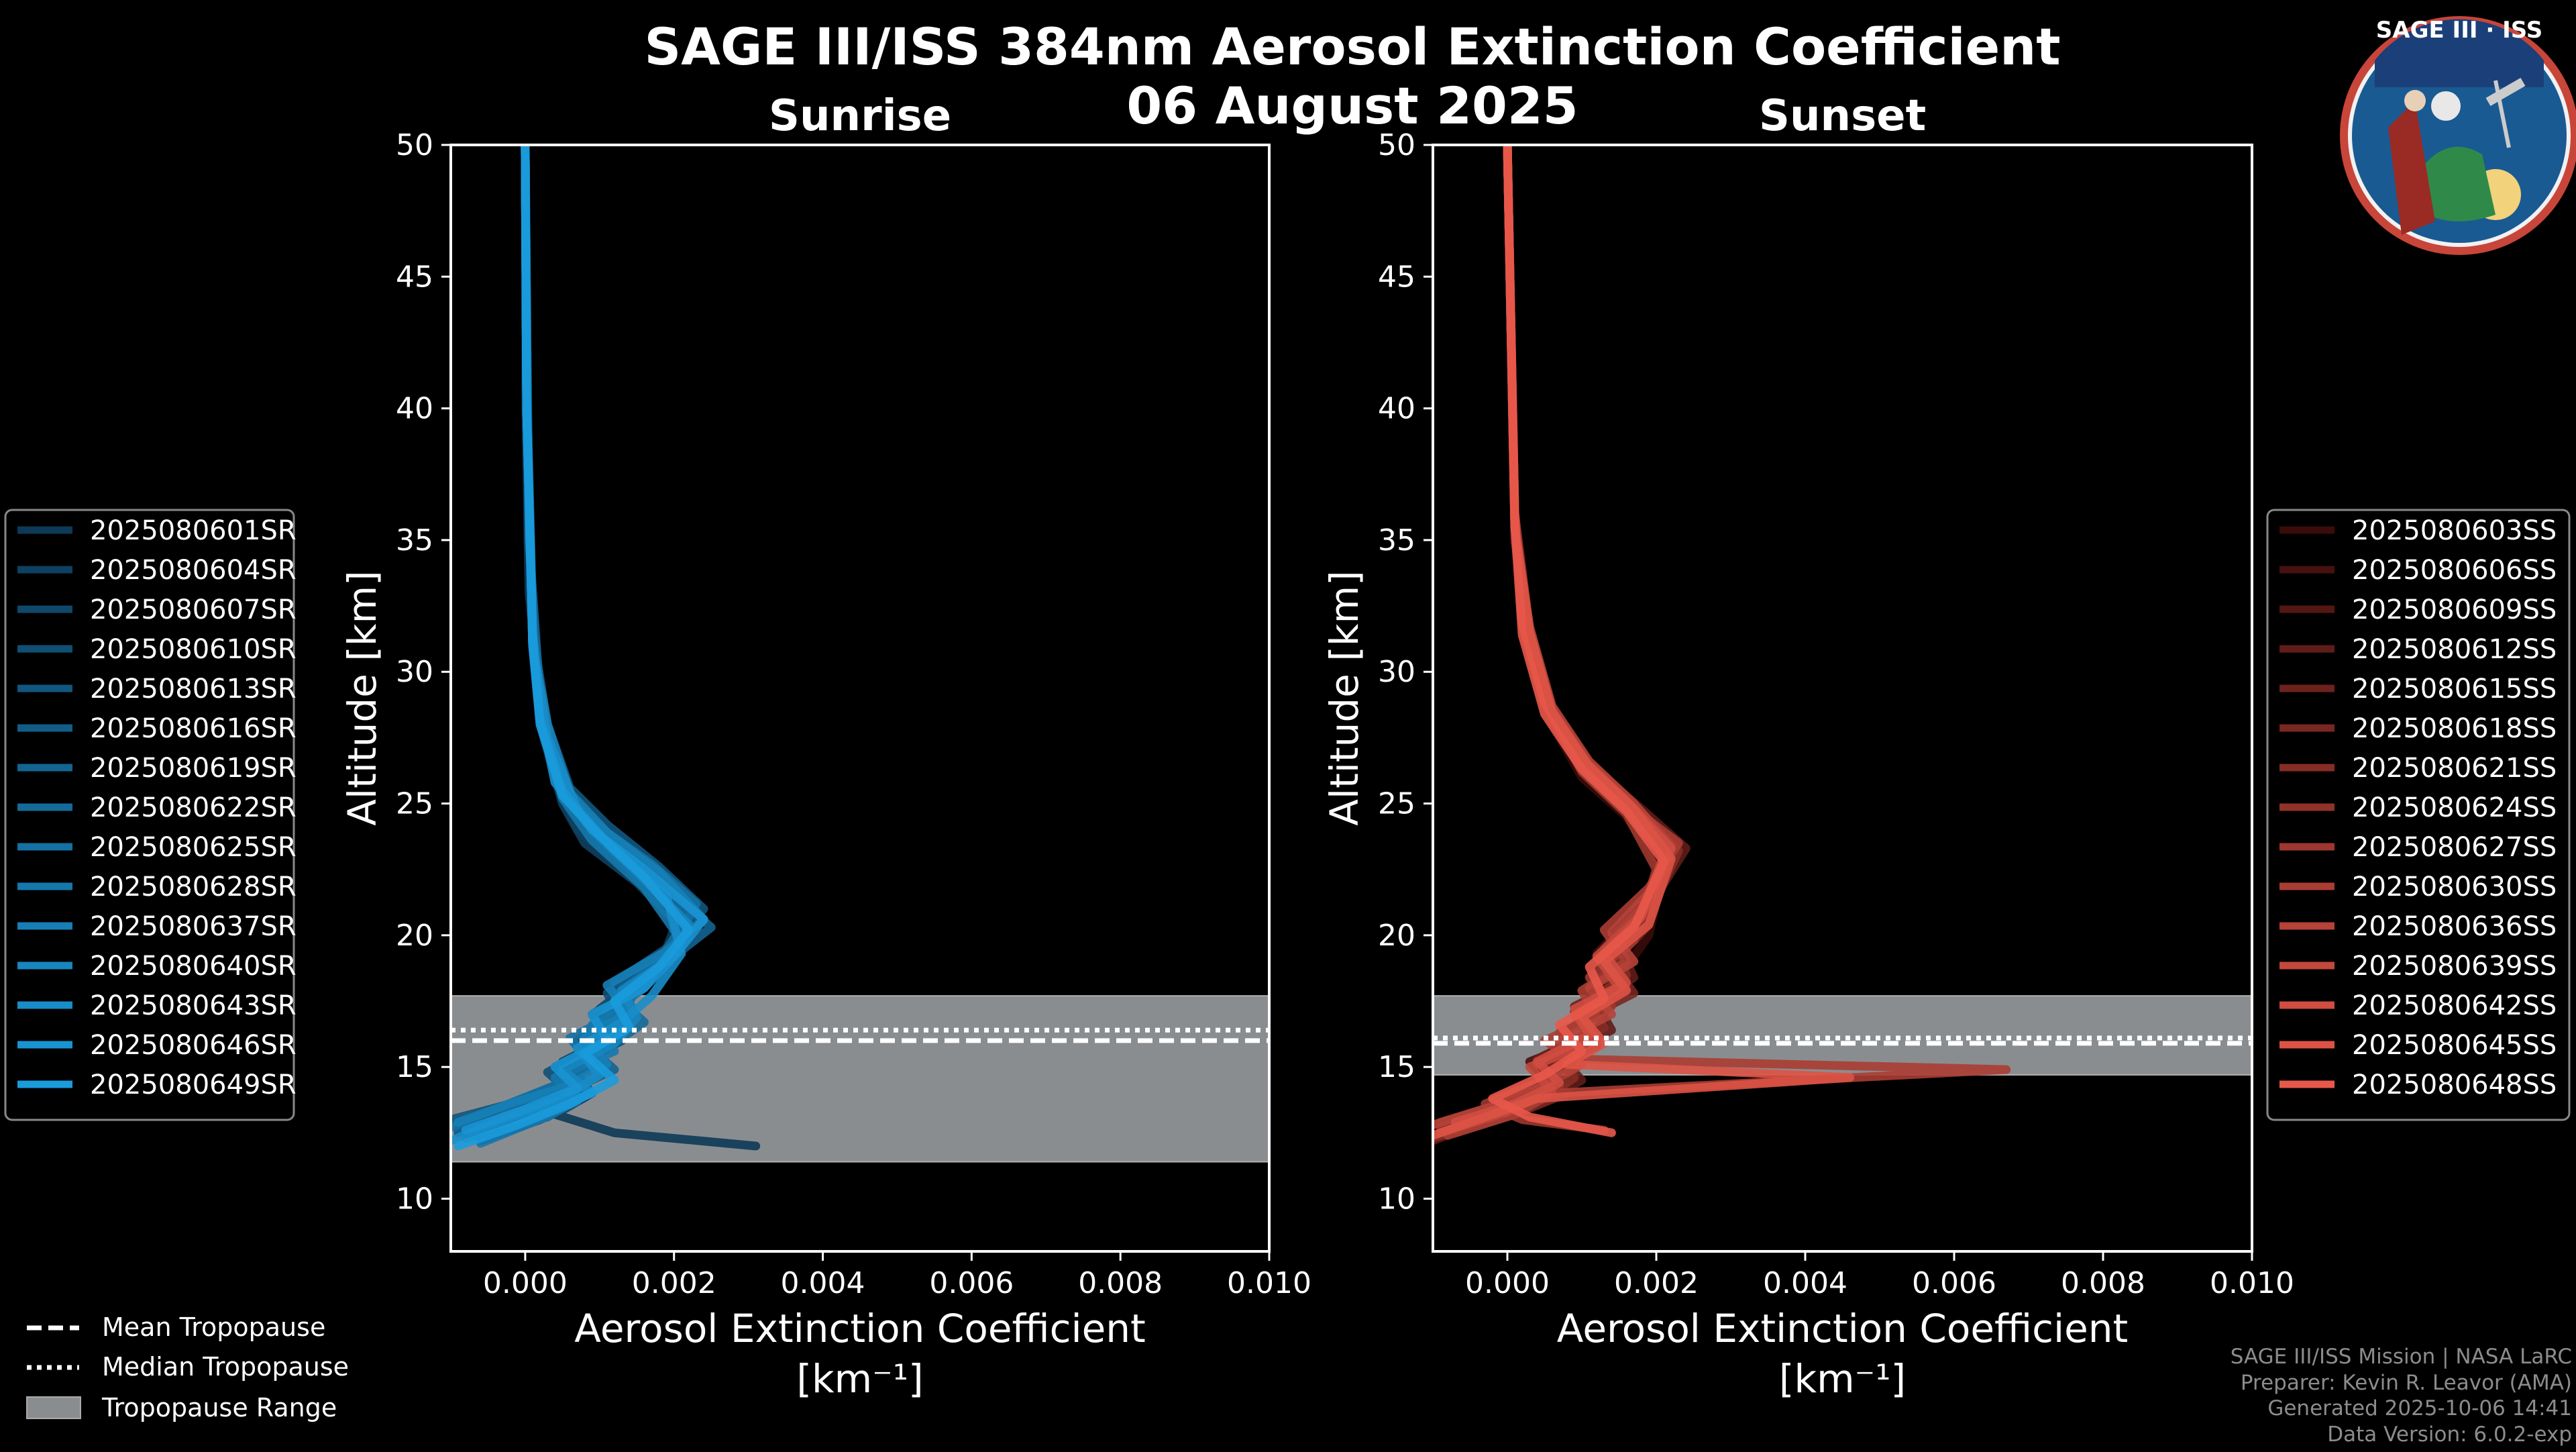 This screenshot has height=1452, width=2576. I want to click on profile-2025080648SS, so click(1578, 641).